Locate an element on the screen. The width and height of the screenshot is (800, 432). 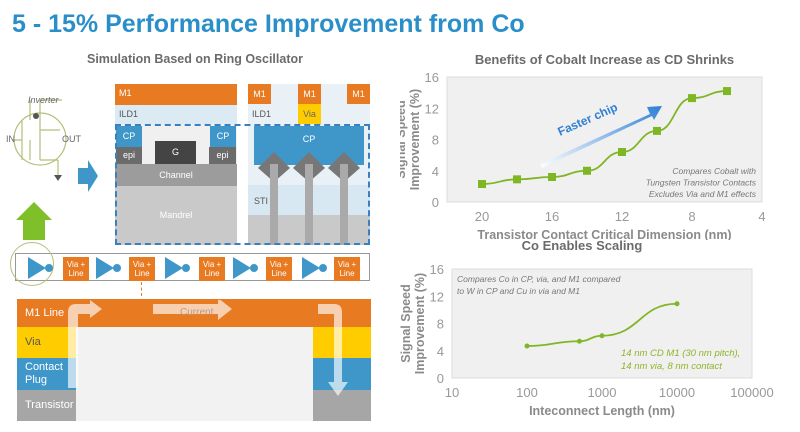
series-line is located at coordinates (604, 137).